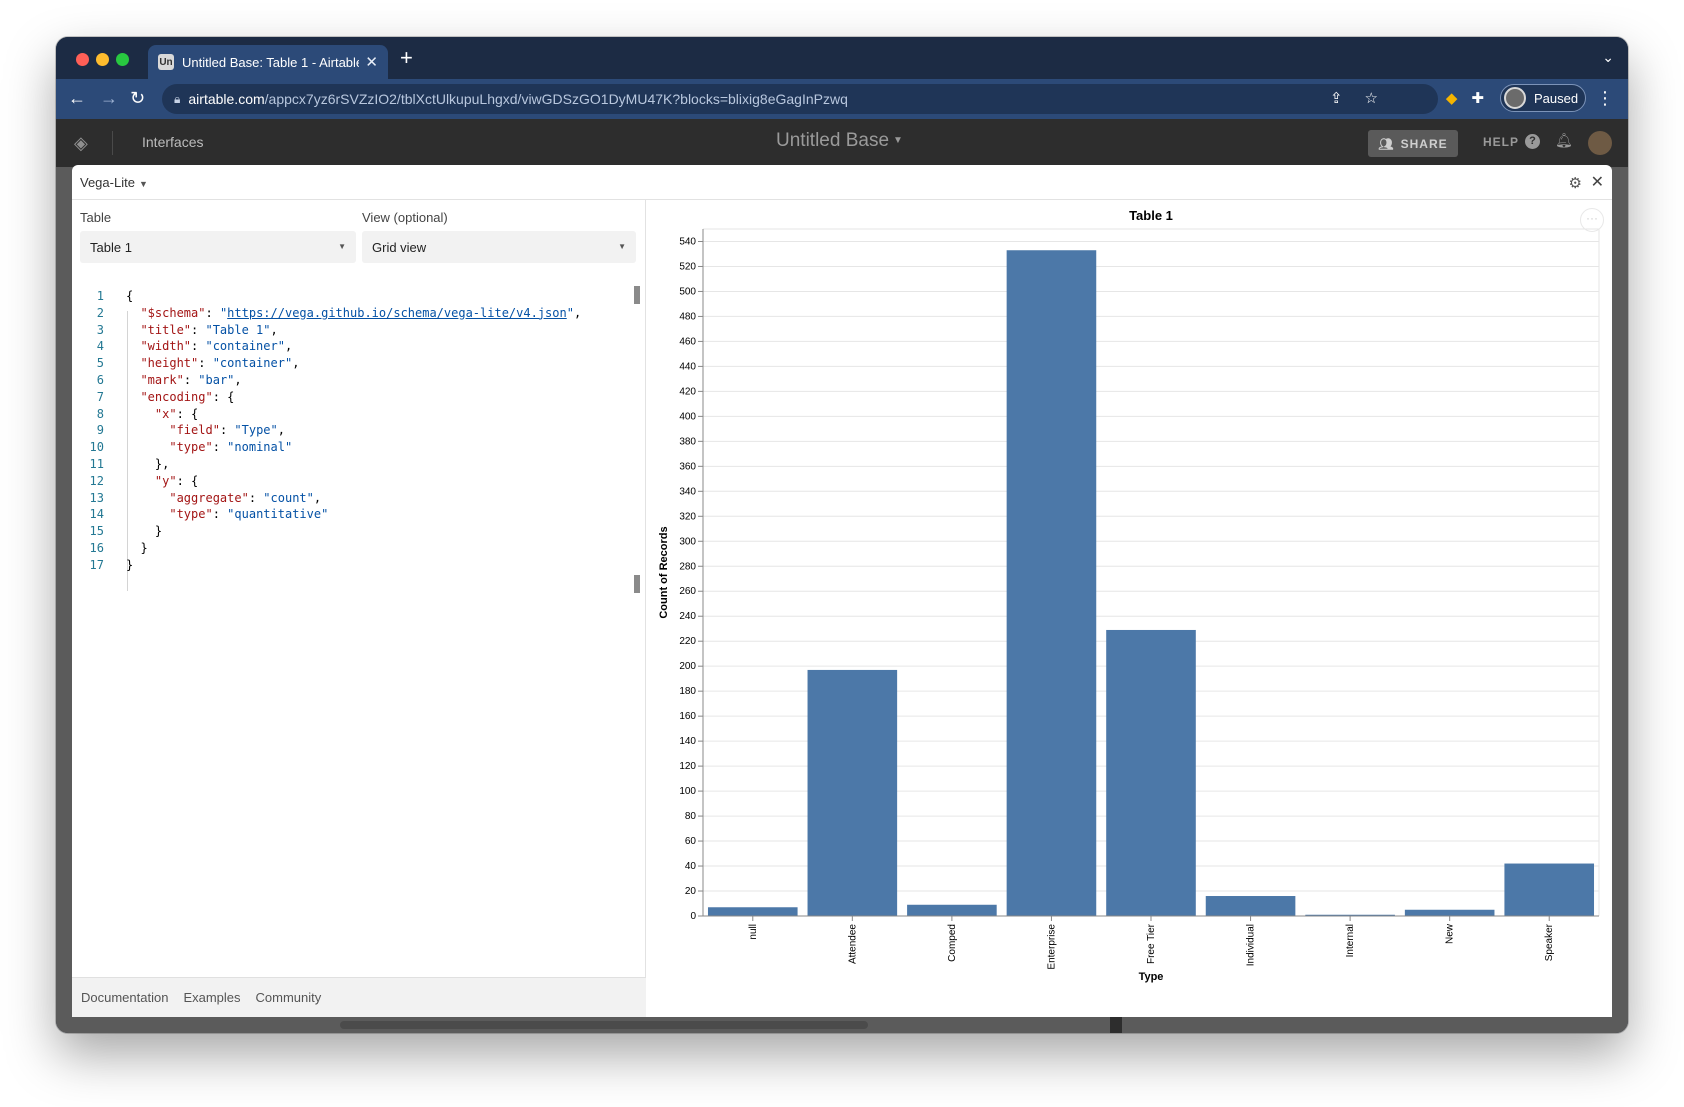 This screenshot has height=1107, width=1684. What do you see at coordinates (1336, 98) in the screenshot?
I see `share-page-icon: ⇪` at bounding box center [1336, 98].